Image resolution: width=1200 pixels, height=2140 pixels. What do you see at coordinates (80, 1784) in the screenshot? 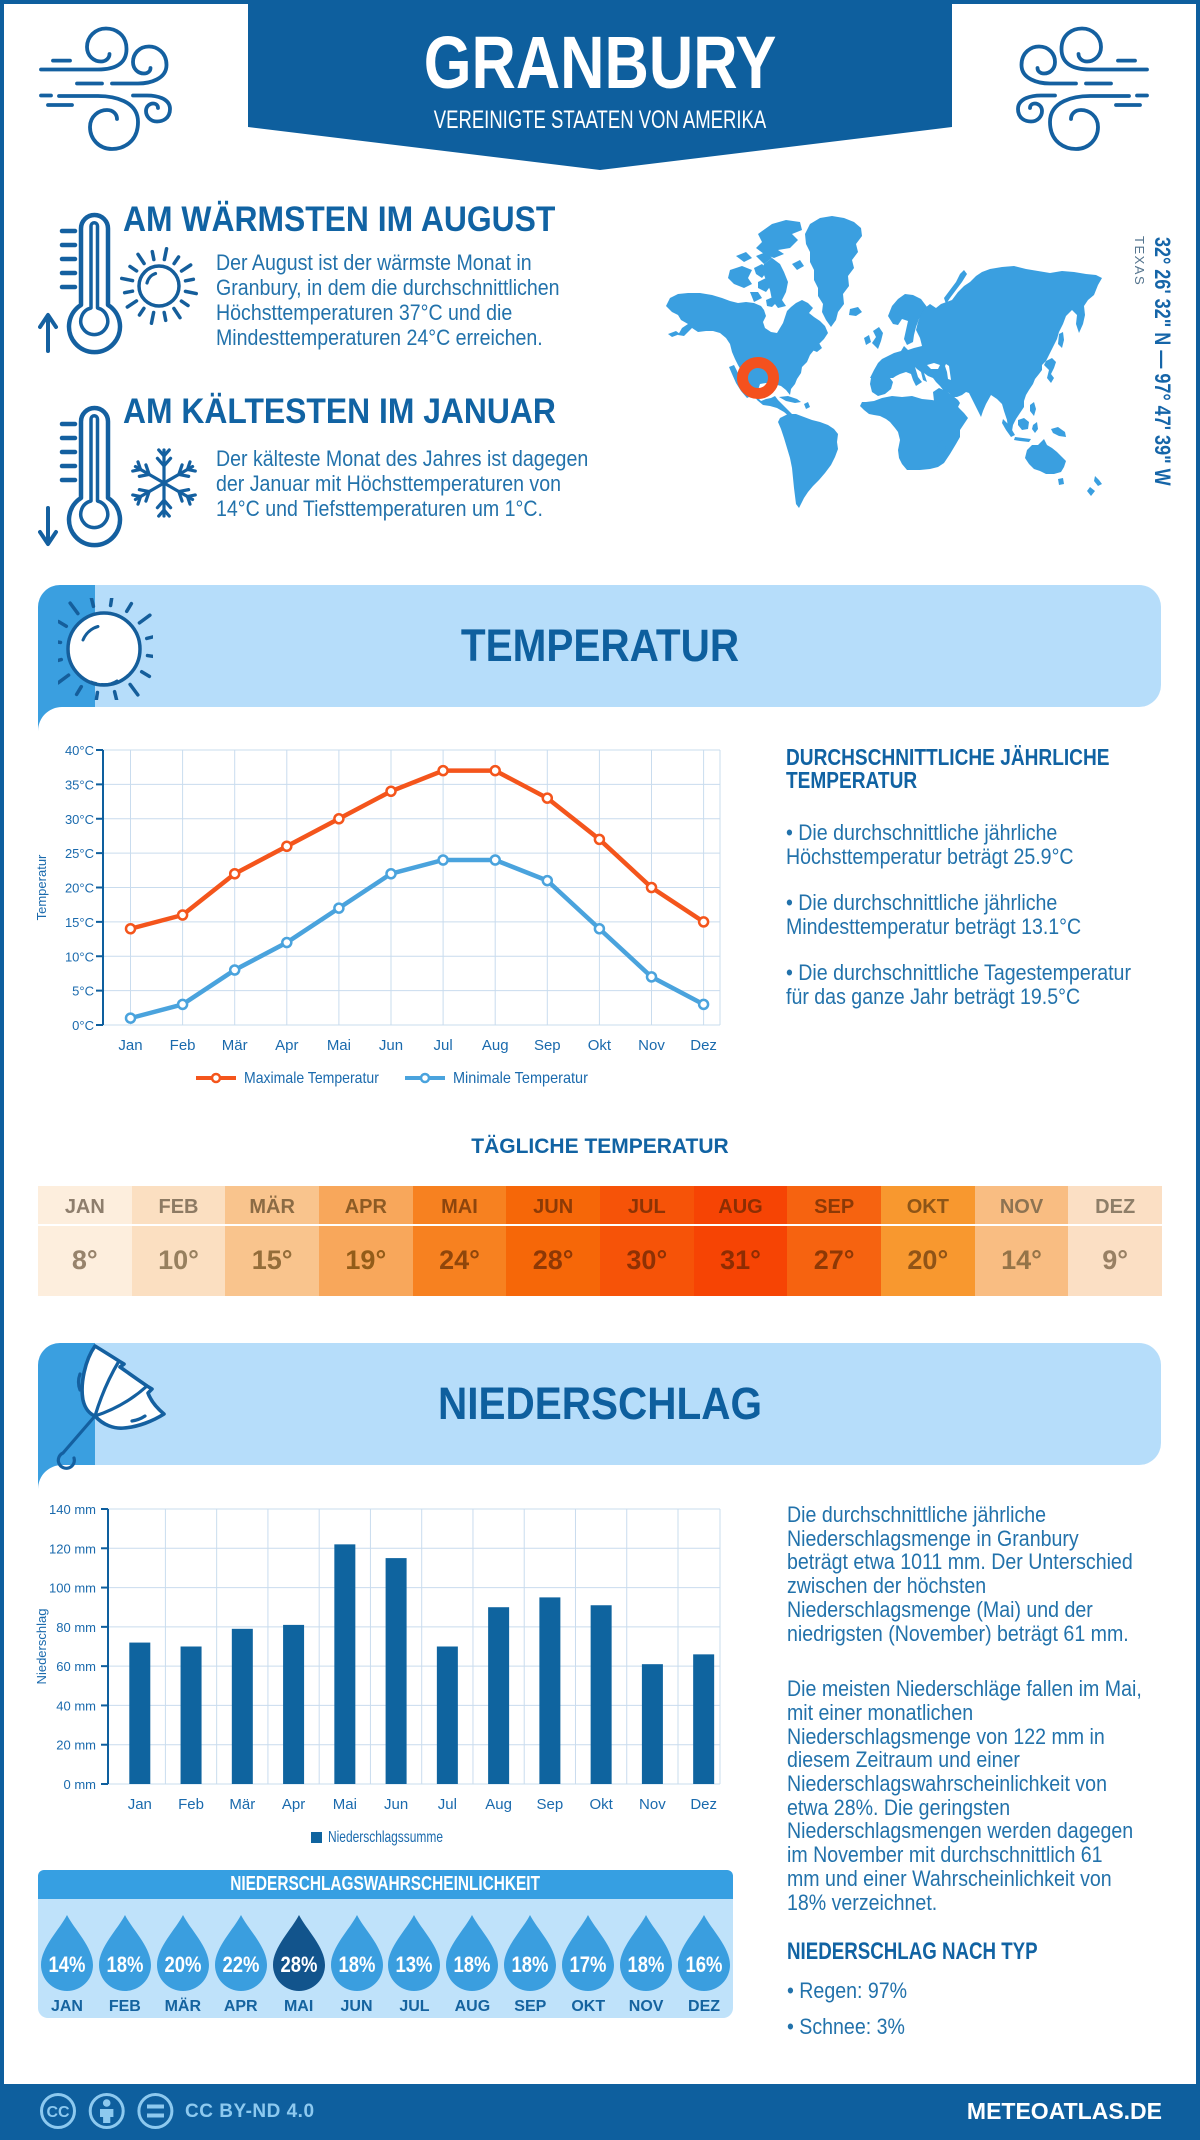
I see `svg-text: 0 mm` at bounding box center [80, 1784].